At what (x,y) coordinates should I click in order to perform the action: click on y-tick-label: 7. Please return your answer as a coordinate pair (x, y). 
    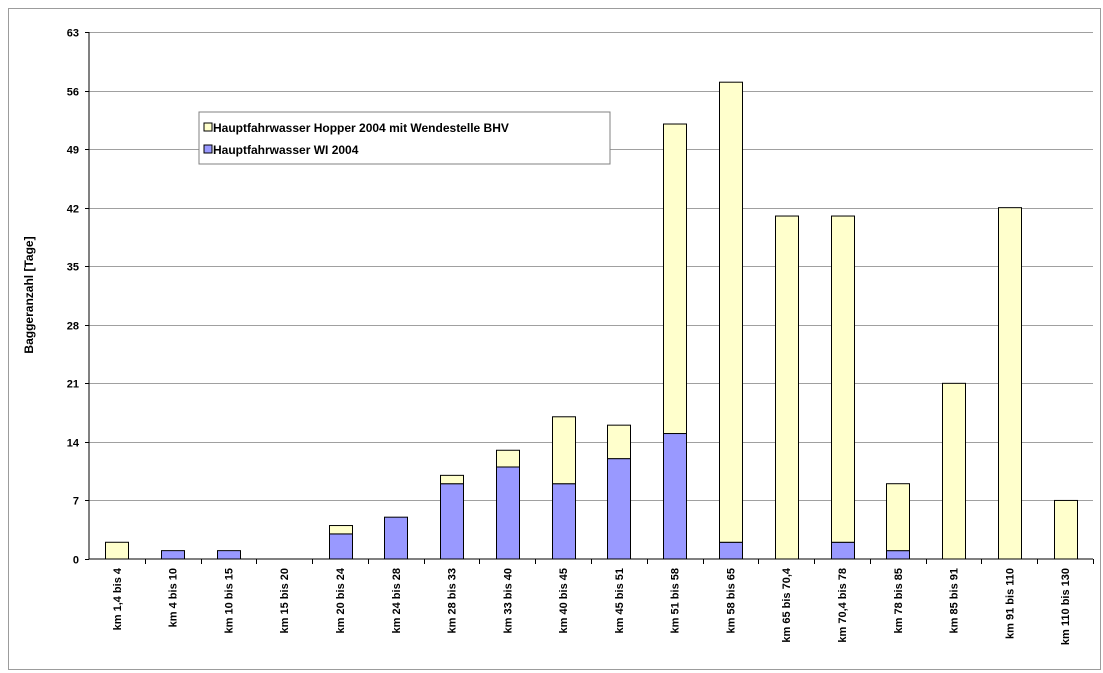
    Looking at the image, I should click on (76, 502).